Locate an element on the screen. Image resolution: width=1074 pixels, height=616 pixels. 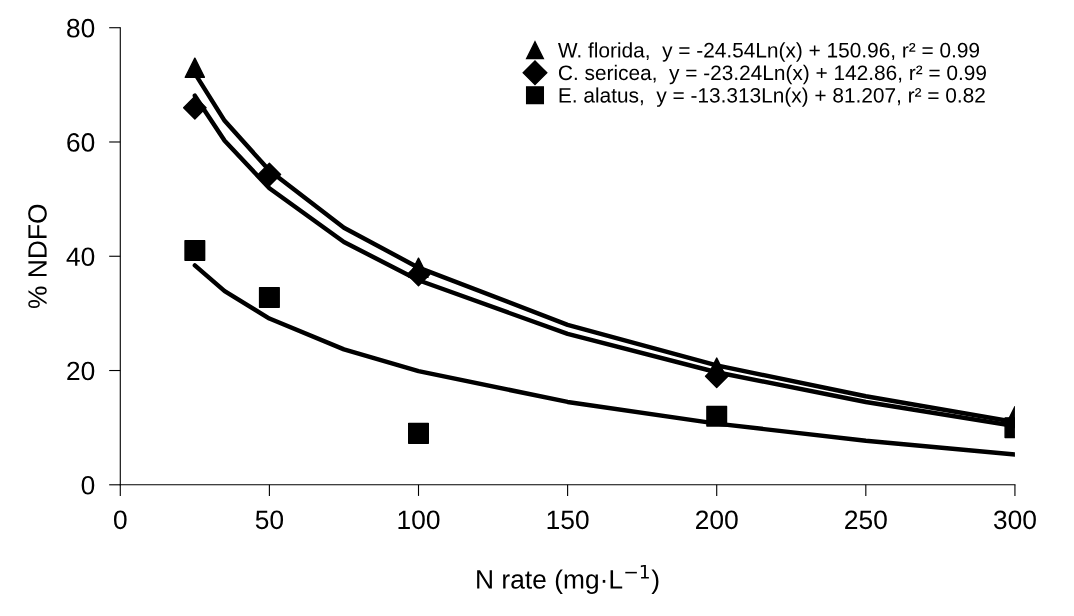
y-tick-label: 80 is located at coordinates (81, 28).